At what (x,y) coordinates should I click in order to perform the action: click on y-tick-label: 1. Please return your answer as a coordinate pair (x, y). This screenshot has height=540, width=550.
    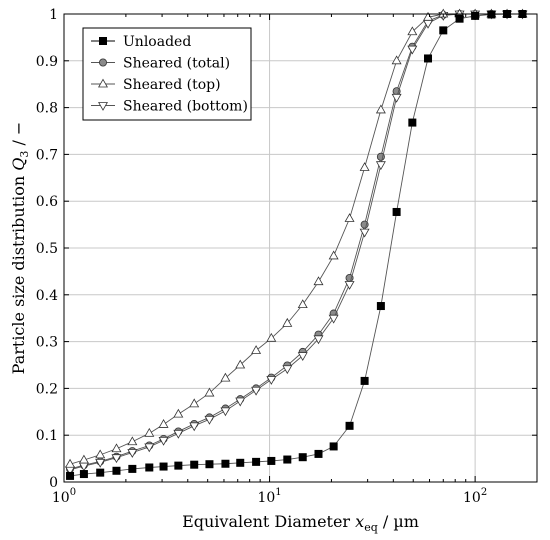
    Looking at the image, I should click on (53, 15).